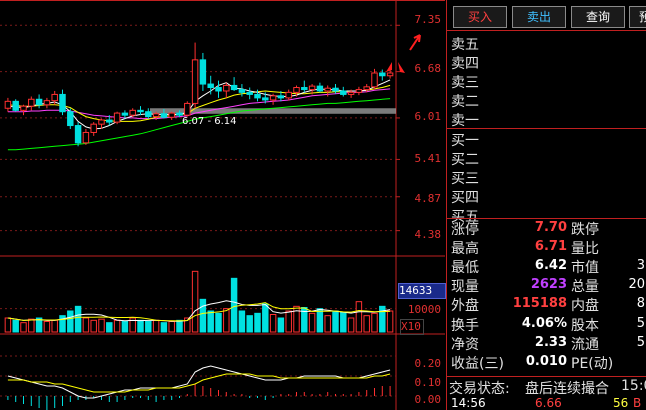 The height and width of the screenshot is (410, 646). Describe the element at coordinates (548, 284) in the screenshot. I see `stat-value: 2623` at that location.